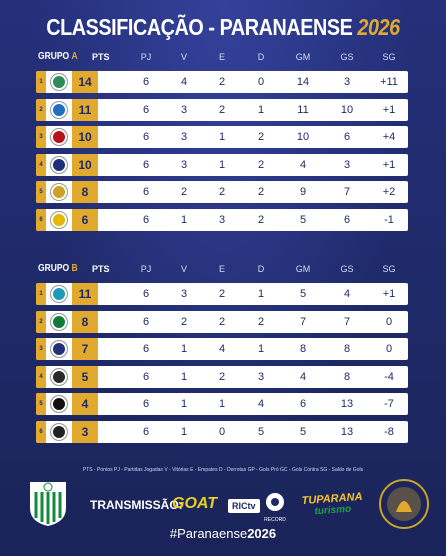 The height and width of the screenshot is (556, 446). What do you see at coordinates (347, 109) in the screenshot?
I see `stat-cell: 10` at bounding box center [347, 109].